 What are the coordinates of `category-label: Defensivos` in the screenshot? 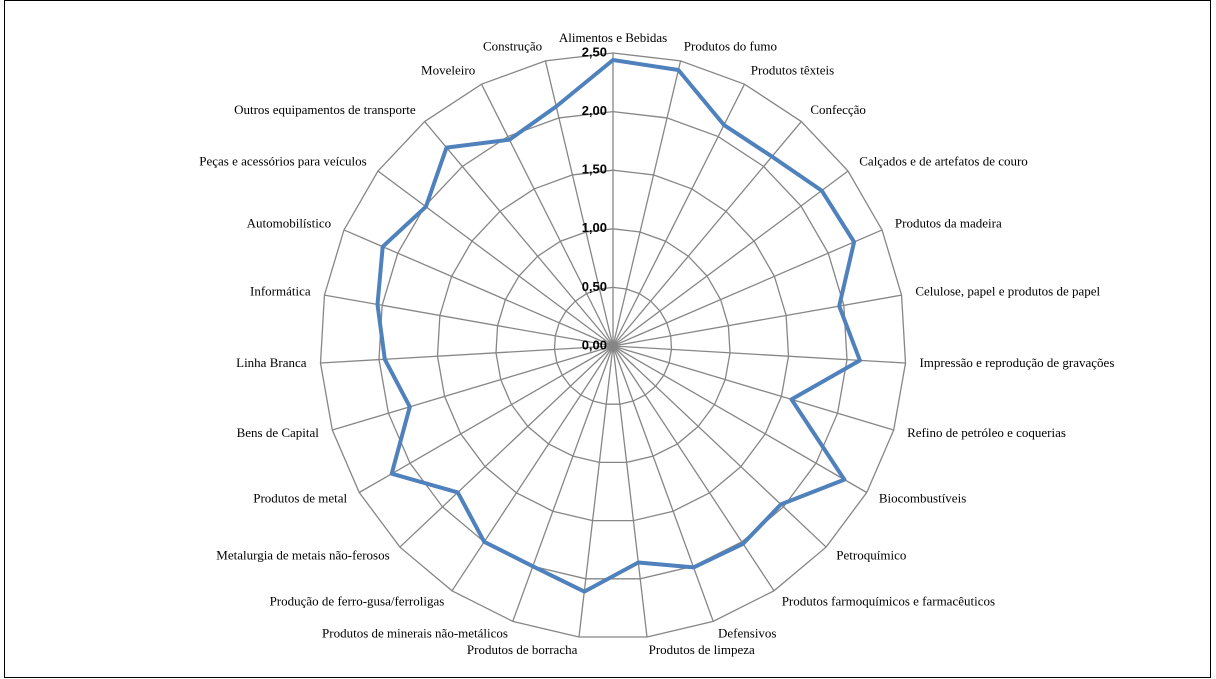 It's located at (747, 632).